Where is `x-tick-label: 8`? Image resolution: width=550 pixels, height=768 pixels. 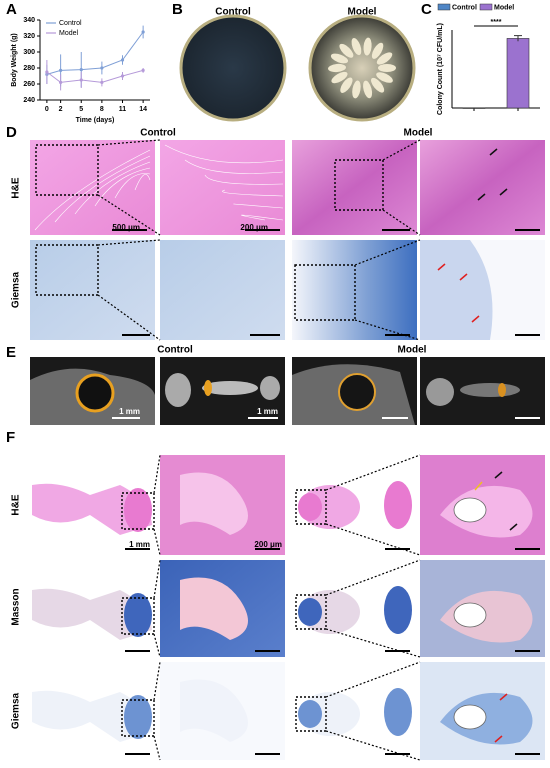 x-tick-label: 8 is located at coordinates (102, 109).